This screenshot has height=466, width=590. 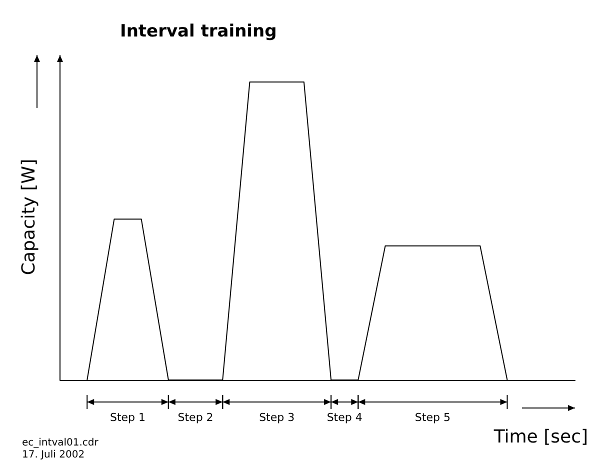 I want to click on text: ec_intval01.cdr, so click(x=61, y=443).